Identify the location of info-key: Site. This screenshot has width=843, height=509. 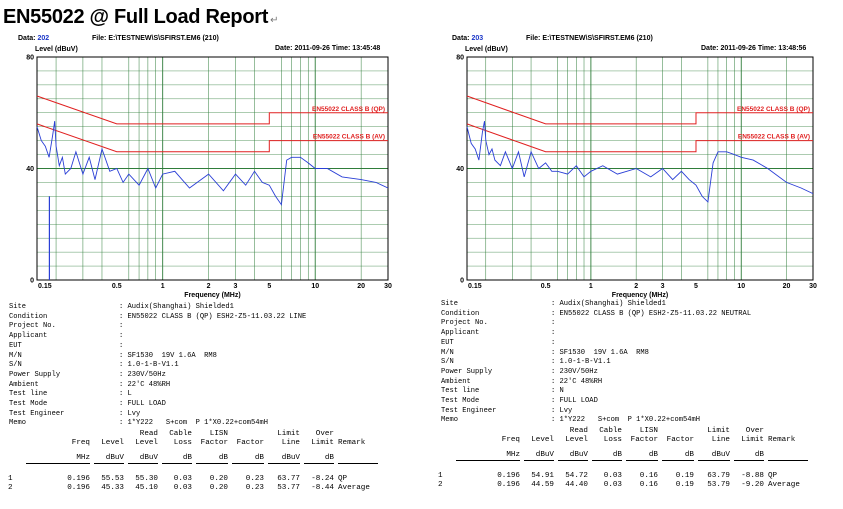
(450, 304).